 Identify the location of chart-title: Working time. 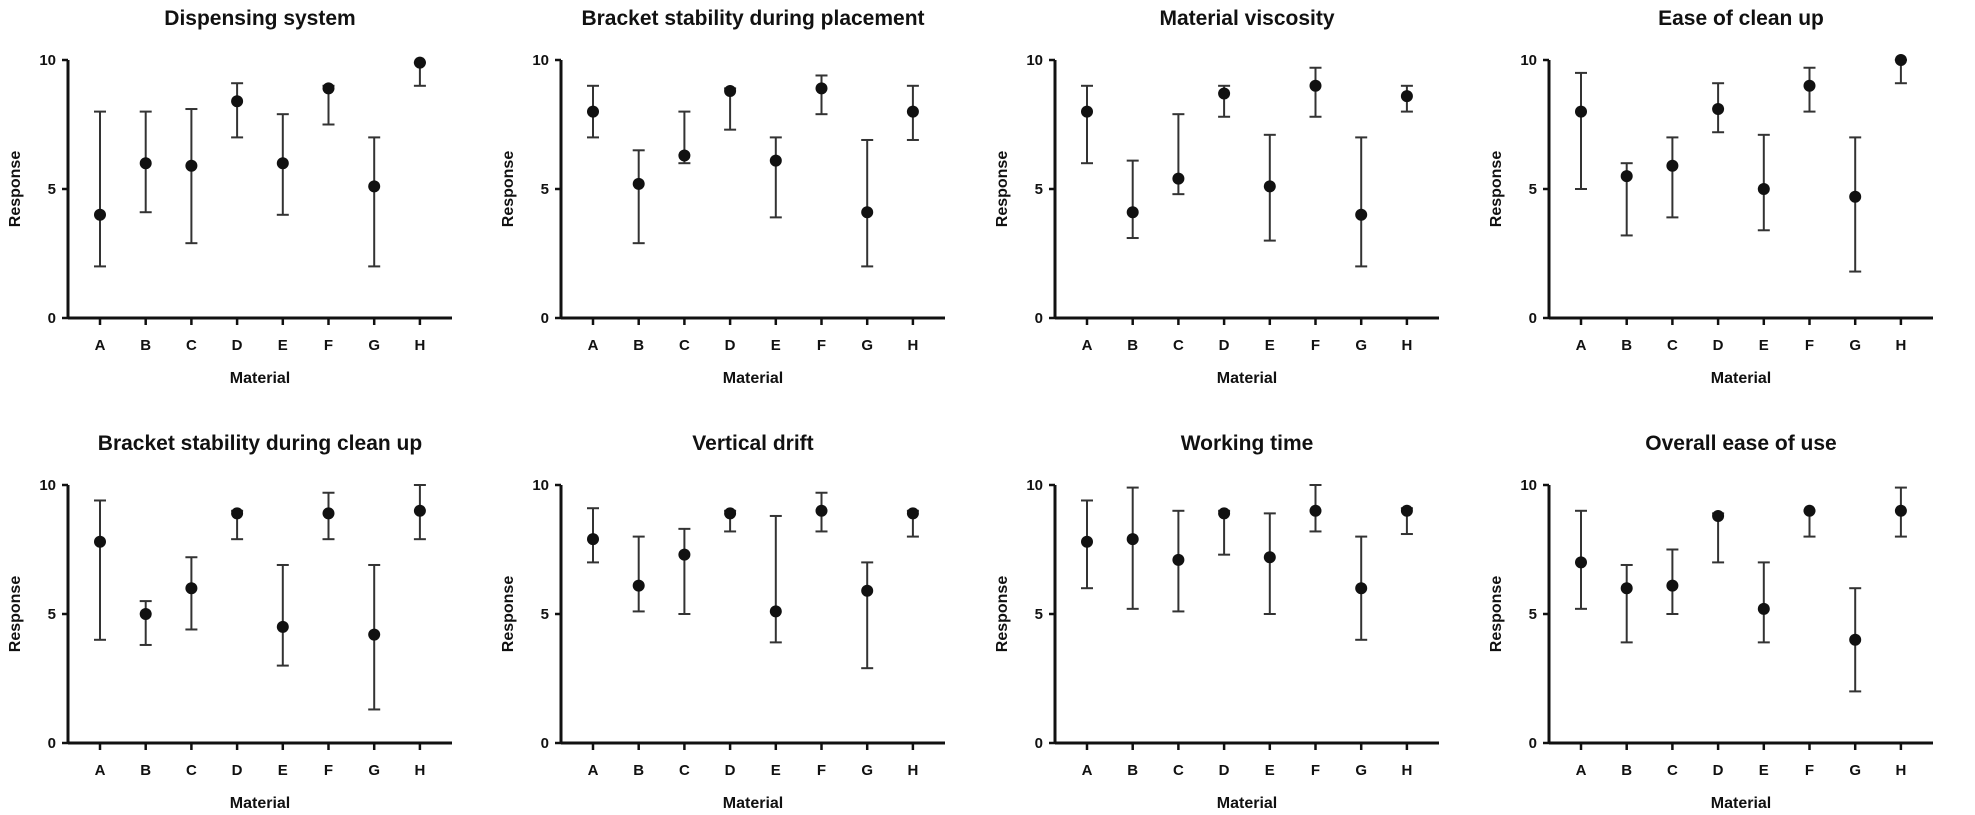
(1247, 443).